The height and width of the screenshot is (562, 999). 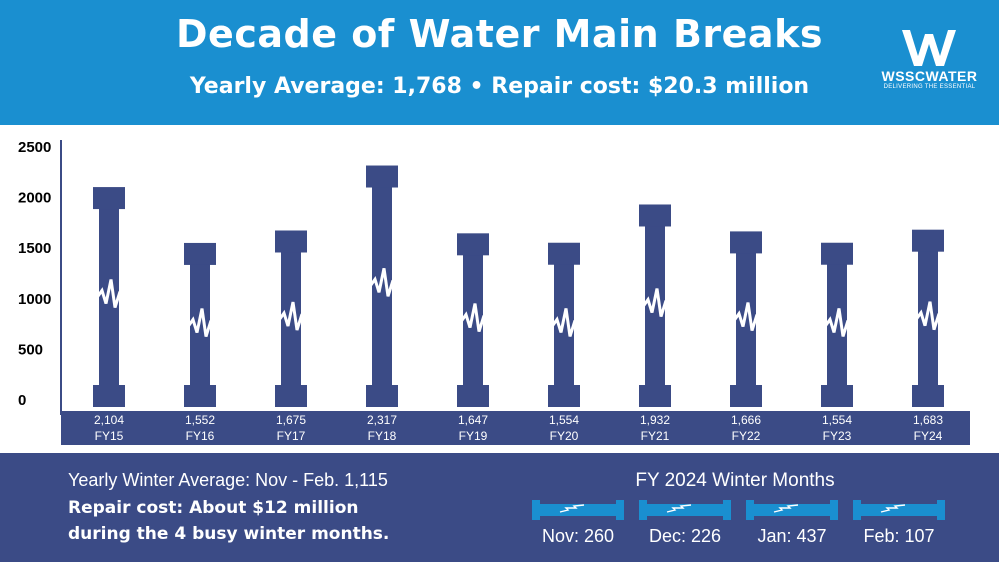 What do you see at coordinates (228, 480) in the screenshot?
I see `winter-average-text: Yearly Winter Average: Nov - Feb. 1,115` at bounding box center [228, 480].